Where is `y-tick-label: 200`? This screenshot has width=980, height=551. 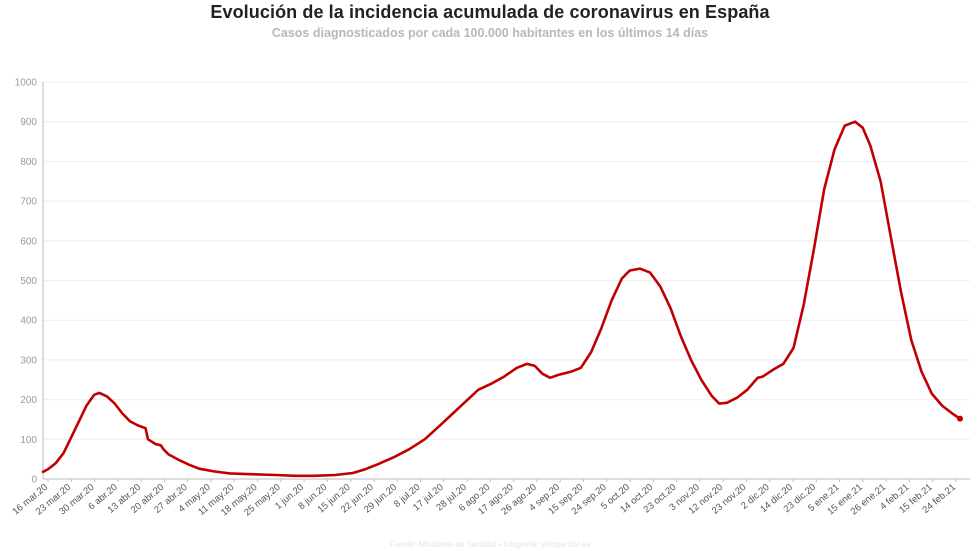
y-tick-label: 200 is located at coordinates (28, 400).